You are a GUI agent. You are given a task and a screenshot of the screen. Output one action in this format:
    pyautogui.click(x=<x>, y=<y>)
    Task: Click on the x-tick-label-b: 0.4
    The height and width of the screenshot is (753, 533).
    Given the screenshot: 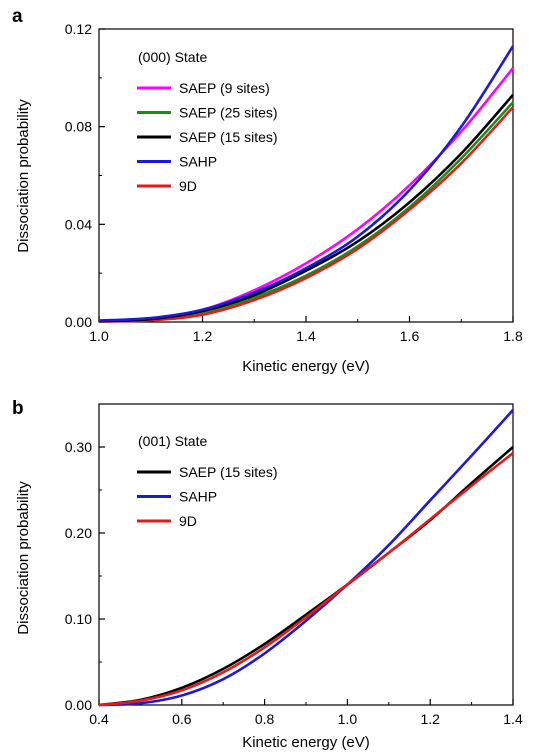 What is the action you would take?
    pyautogui.click(x=99, y=719)
    